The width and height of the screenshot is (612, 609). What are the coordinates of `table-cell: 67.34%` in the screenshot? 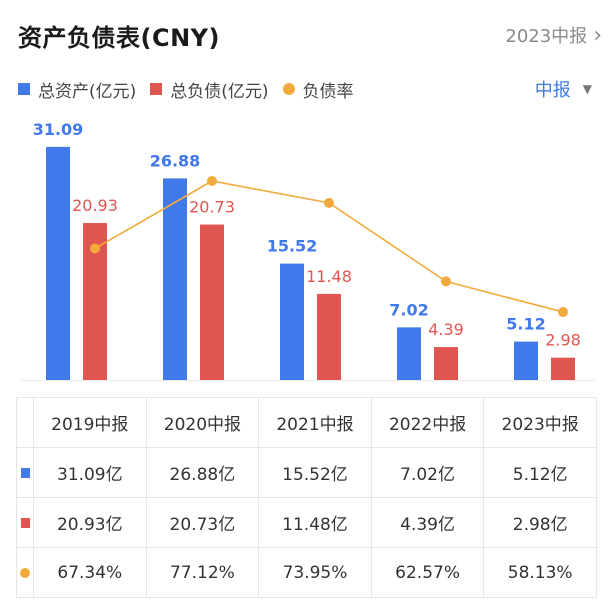 It's located at (90, 572).